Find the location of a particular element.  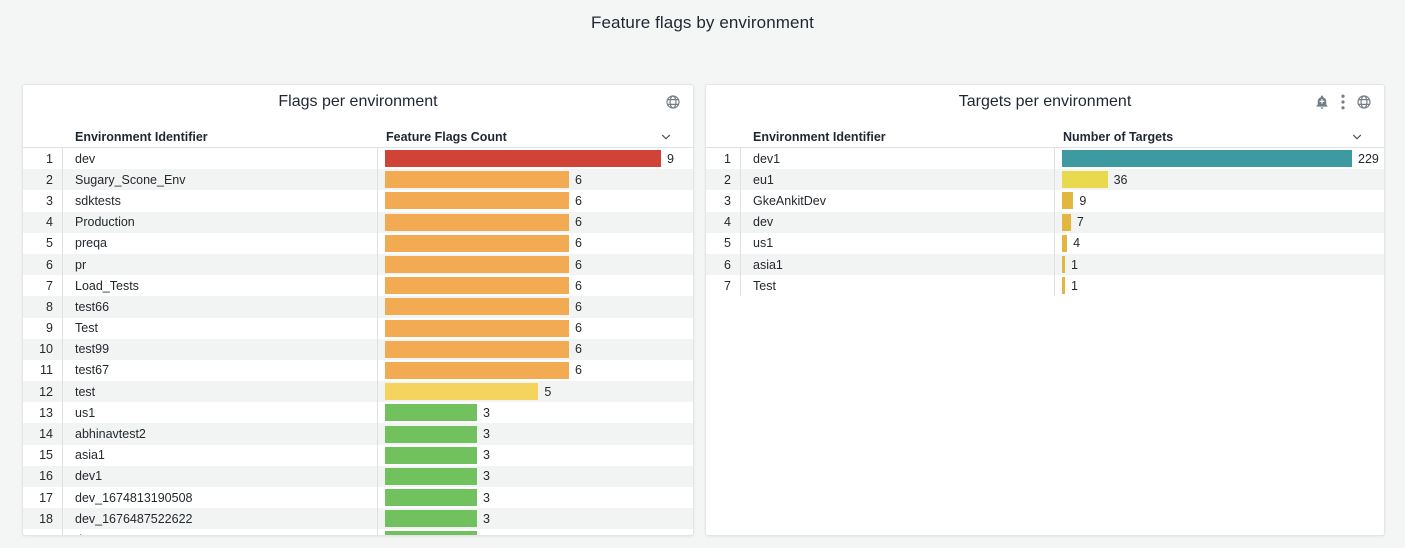

row-number: 6 is located at coordinates (723, 264).